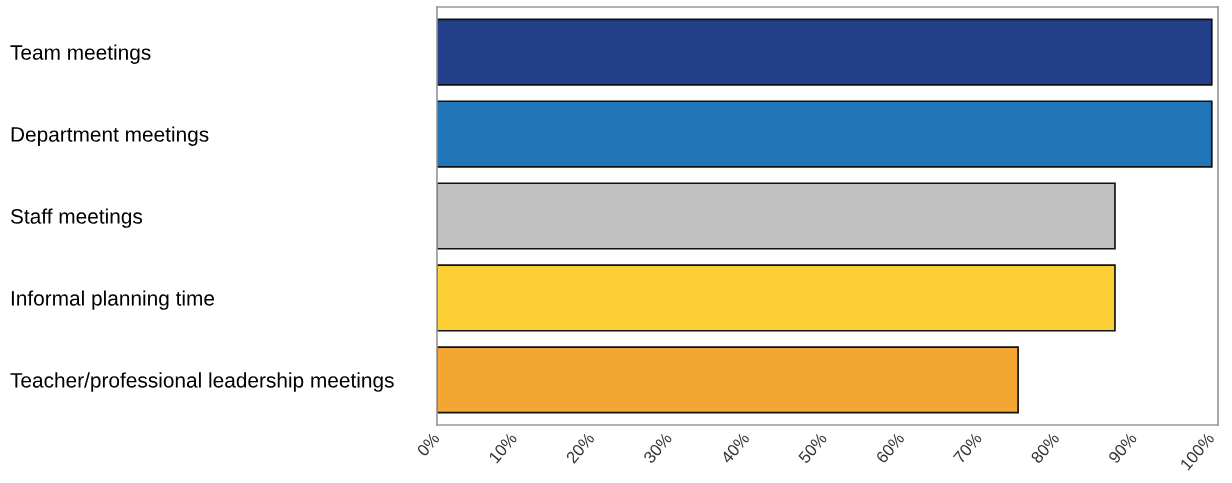  I want to click on x-tick-label: 60%, so click(890, 447).